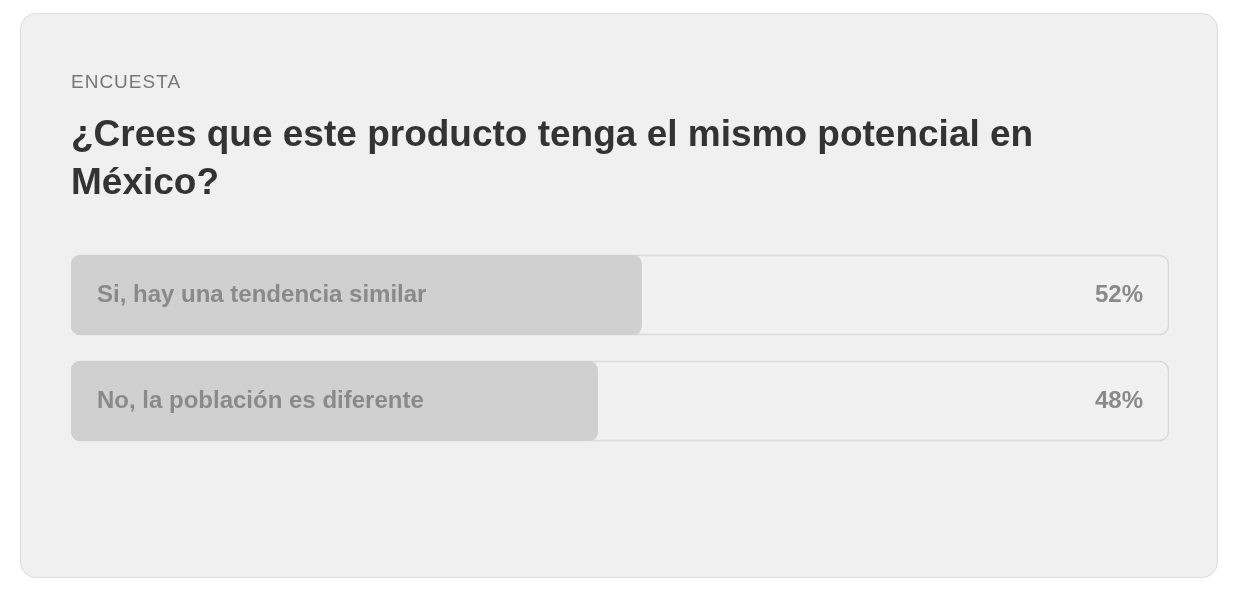 The image size is (1242, 596). What do you see at coordinates (1118, 399) in the screenshot?
I see `data-label: 48%` at bounding box center [1118, 399].